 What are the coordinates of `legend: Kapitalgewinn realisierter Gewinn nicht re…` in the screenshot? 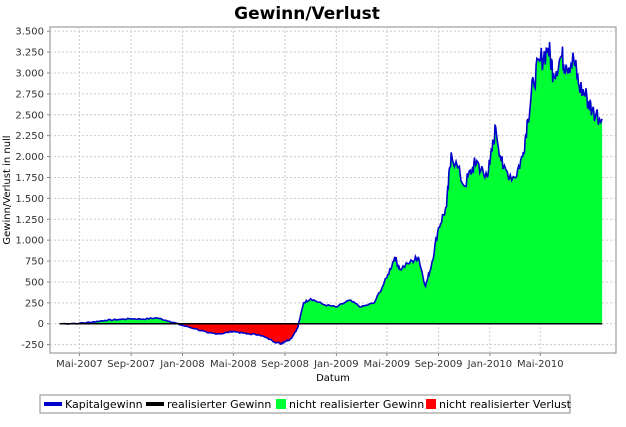 It's located at (308, 404).